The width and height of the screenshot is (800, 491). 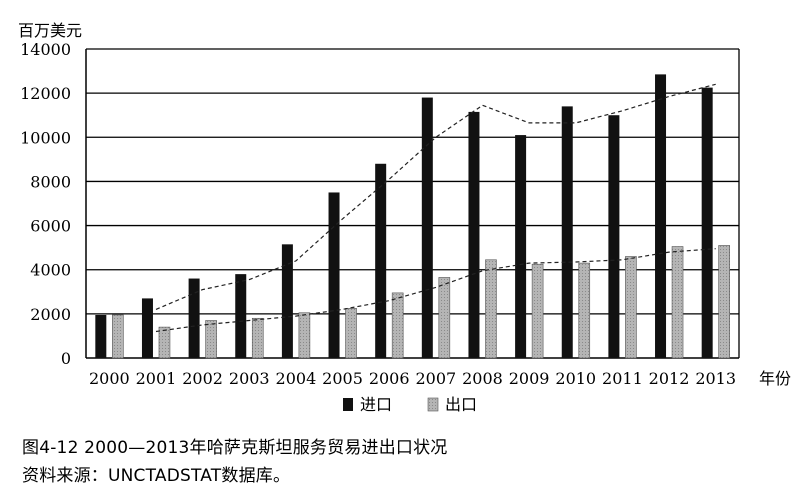 I want to click on x-tick-label: 2010, so click(x=575, y=378).